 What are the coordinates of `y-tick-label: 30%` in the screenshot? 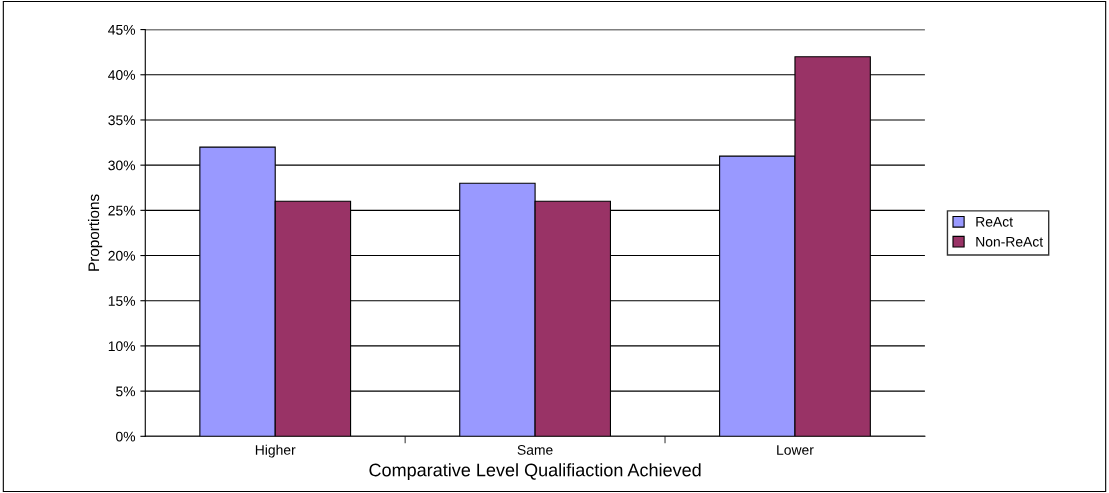 It's located at (122, 165).